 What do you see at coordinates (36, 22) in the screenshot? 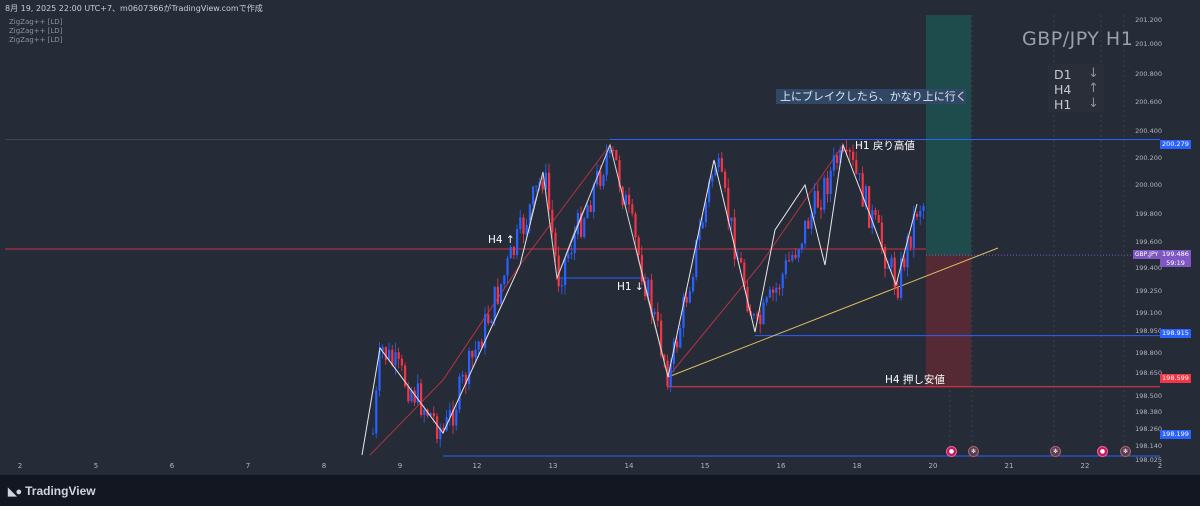
I see `indicator-label-1: ZigZag++ [LD]` at bounding box center [36, 22].